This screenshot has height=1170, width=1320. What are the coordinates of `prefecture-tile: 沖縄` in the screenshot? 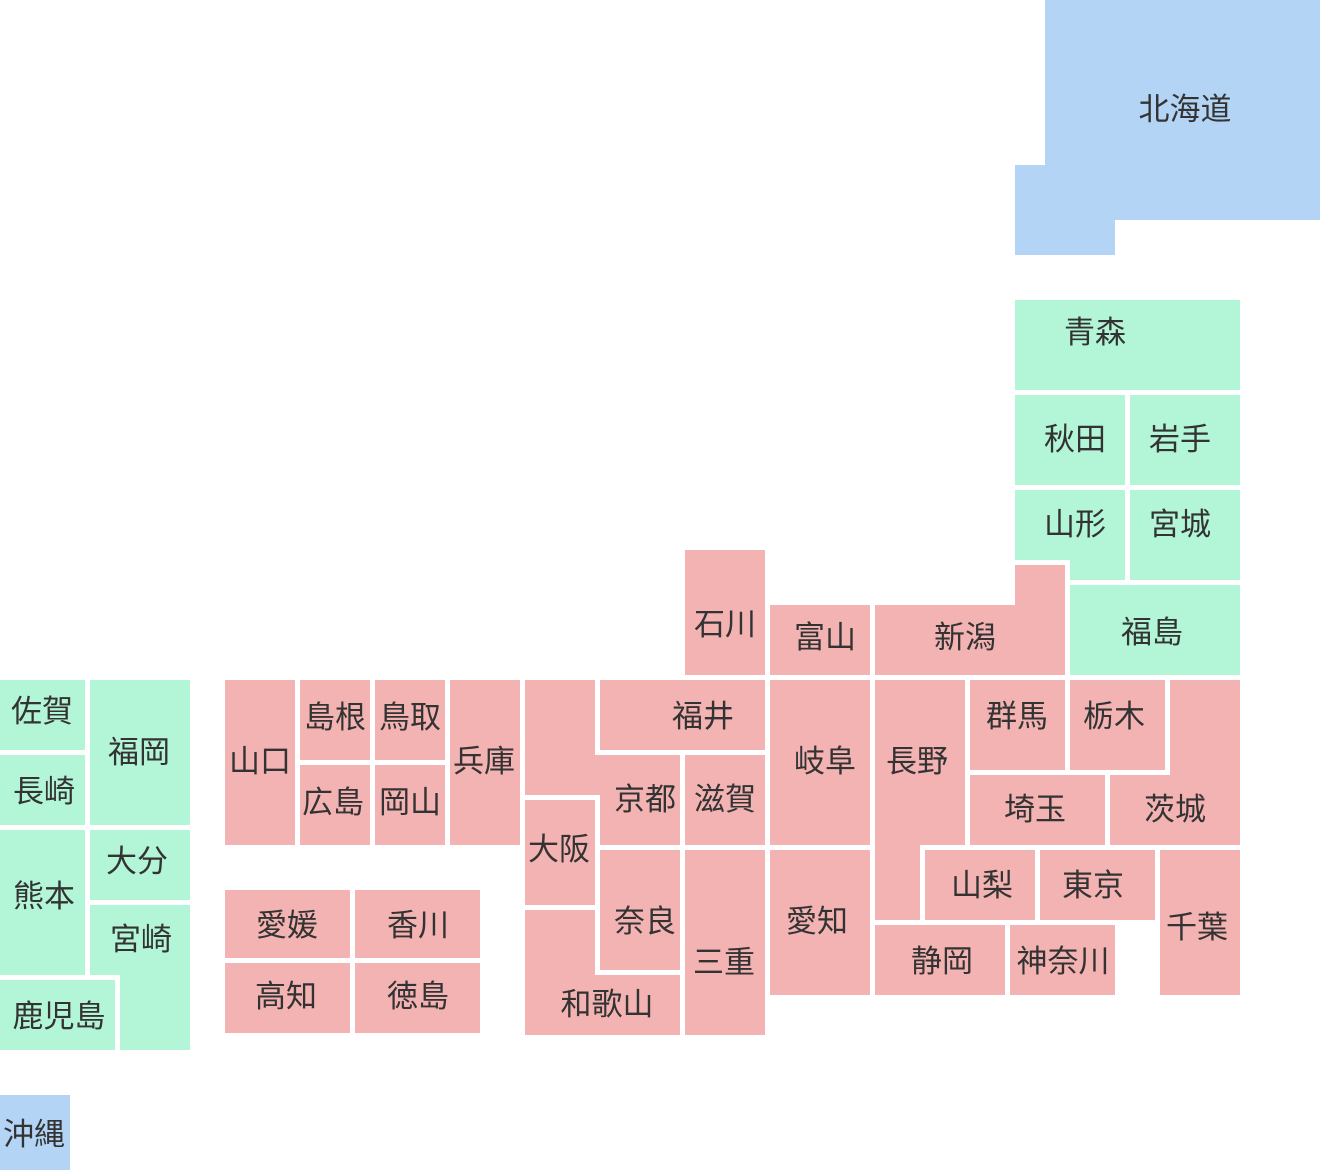 It's located at (35, 1132).